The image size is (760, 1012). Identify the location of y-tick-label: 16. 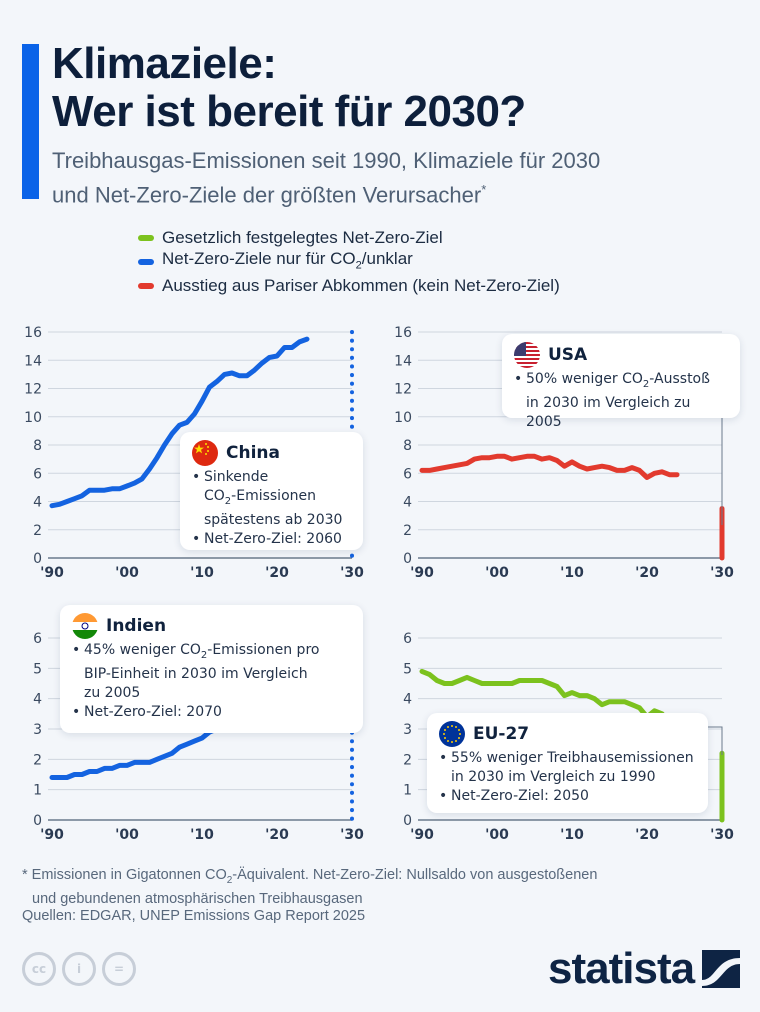
(33, 333).